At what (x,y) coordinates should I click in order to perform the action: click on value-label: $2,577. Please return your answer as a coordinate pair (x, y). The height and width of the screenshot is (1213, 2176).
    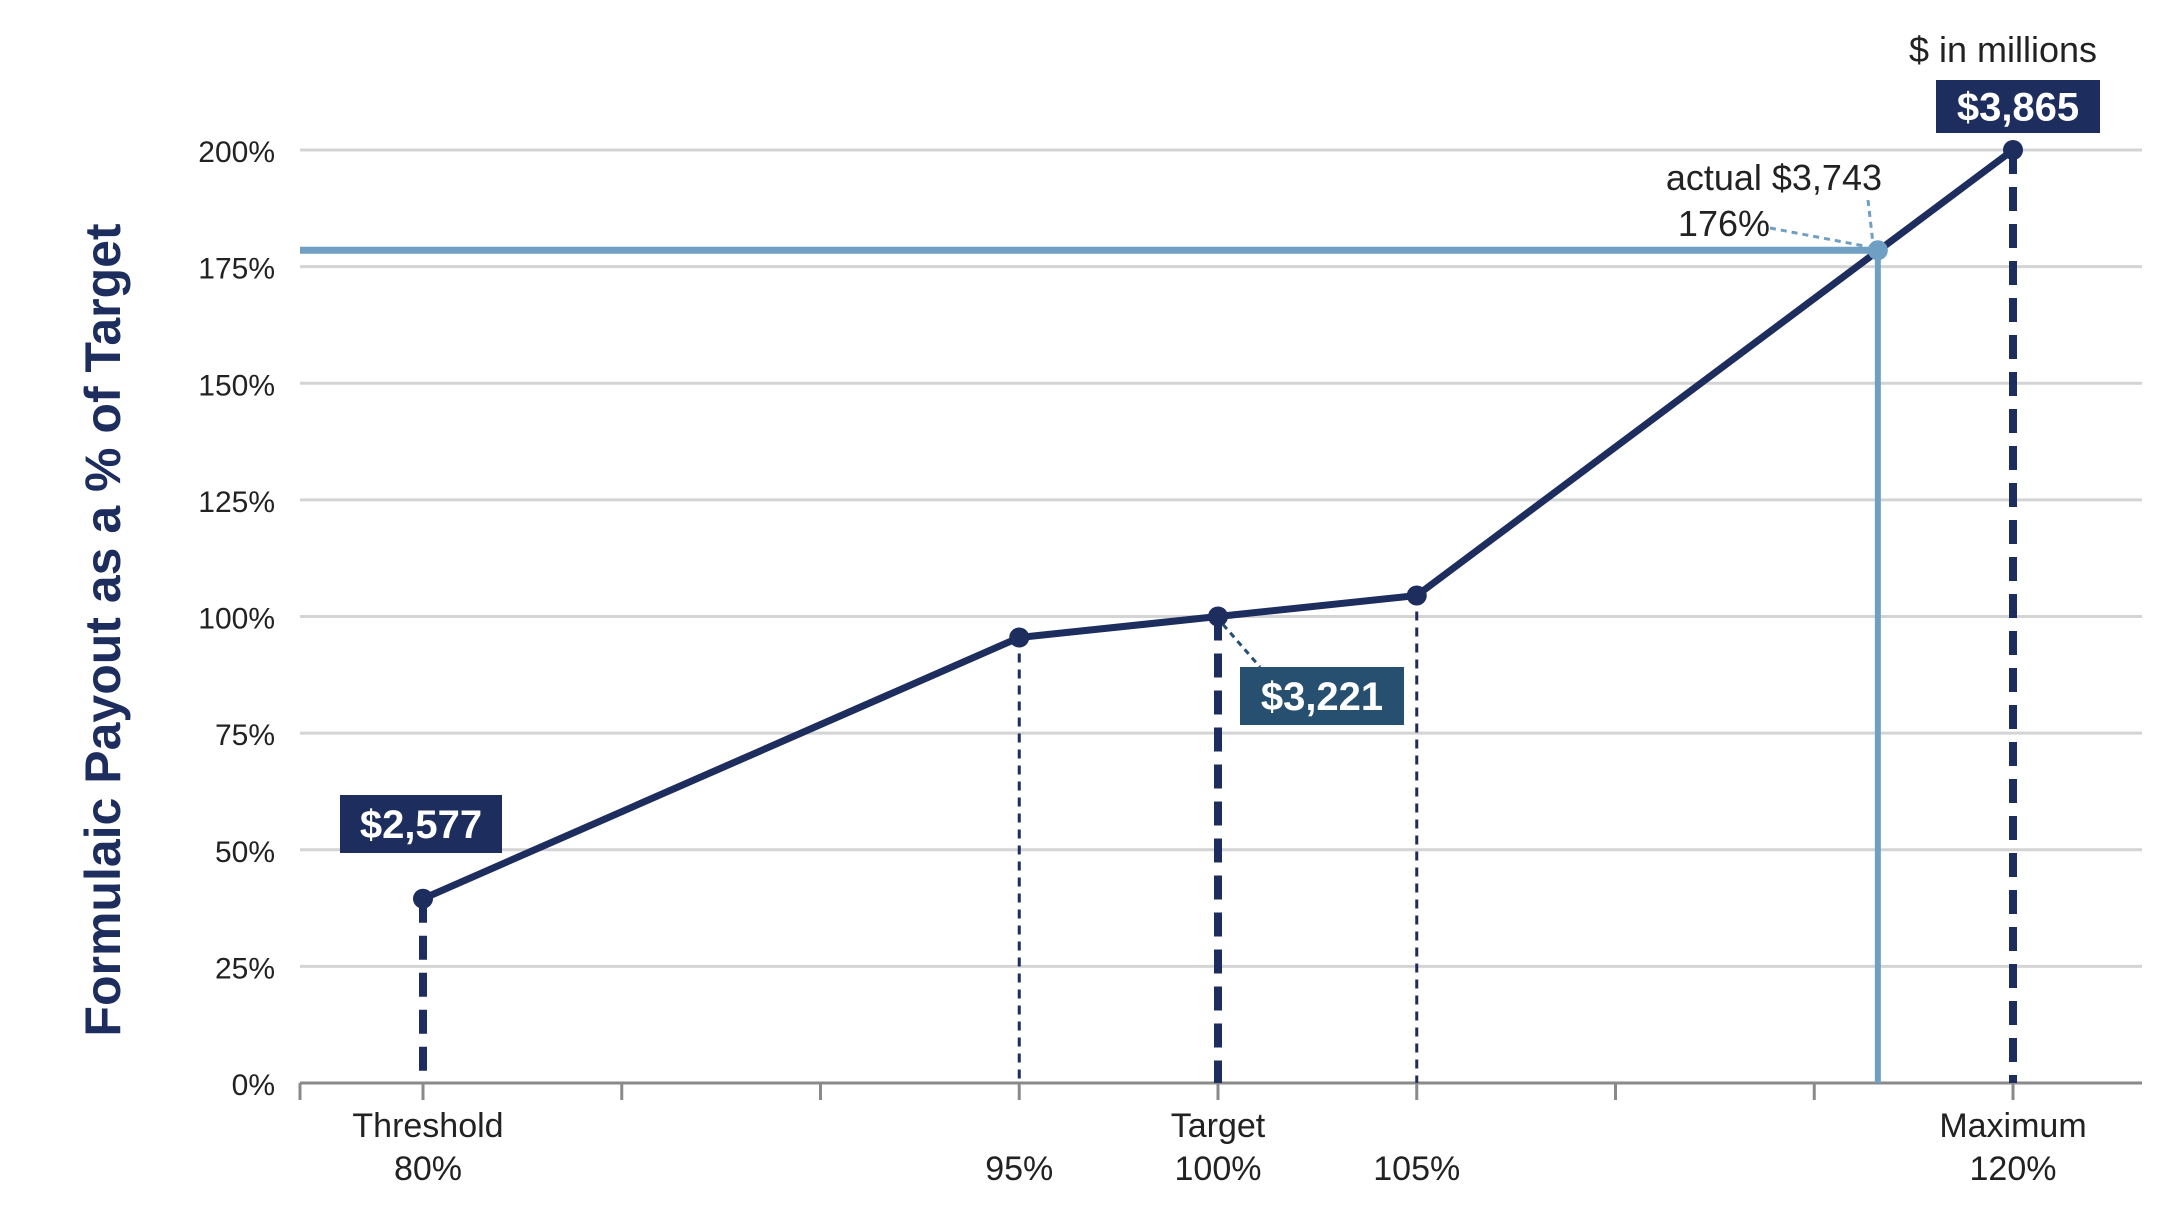
    Looking at the image, I should click on (421, 825).